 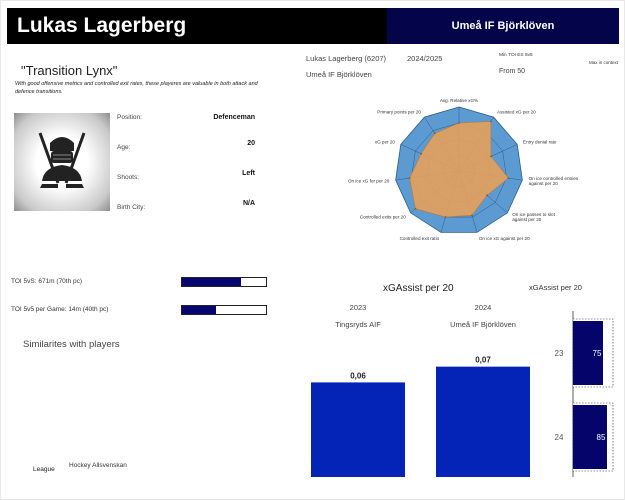 I want to click on similarities-title: Similarites with players, so click(x=71, y=344).